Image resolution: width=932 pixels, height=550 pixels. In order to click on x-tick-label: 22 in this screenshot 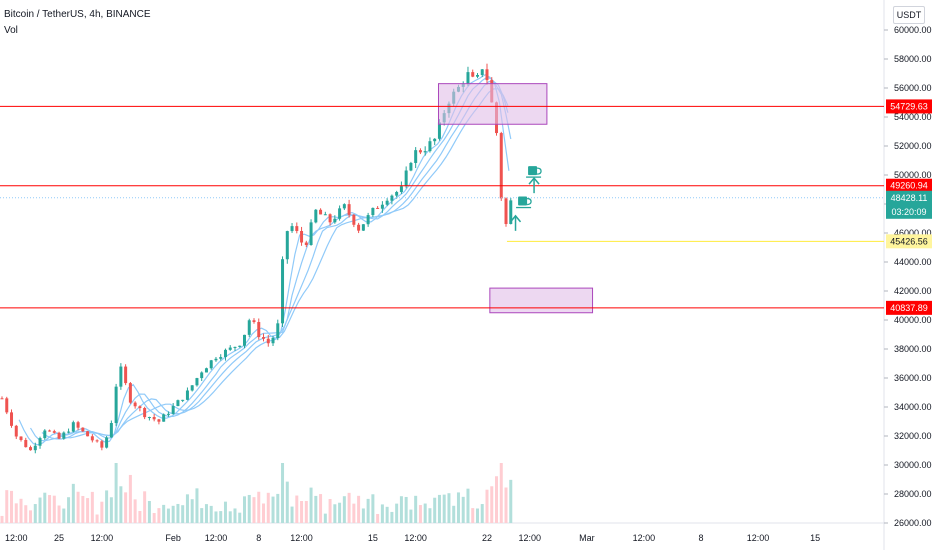, I will do `click(487, 538)`.